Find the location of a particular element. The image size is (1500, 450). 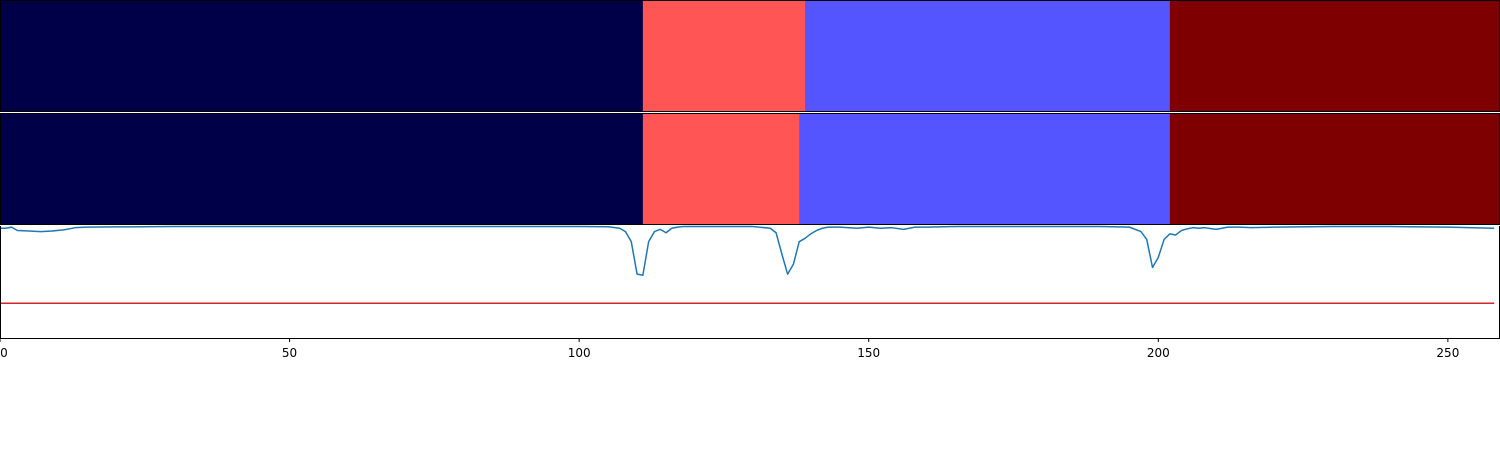

x-tick-label-50: 50 is located at coordinates (289, 353).